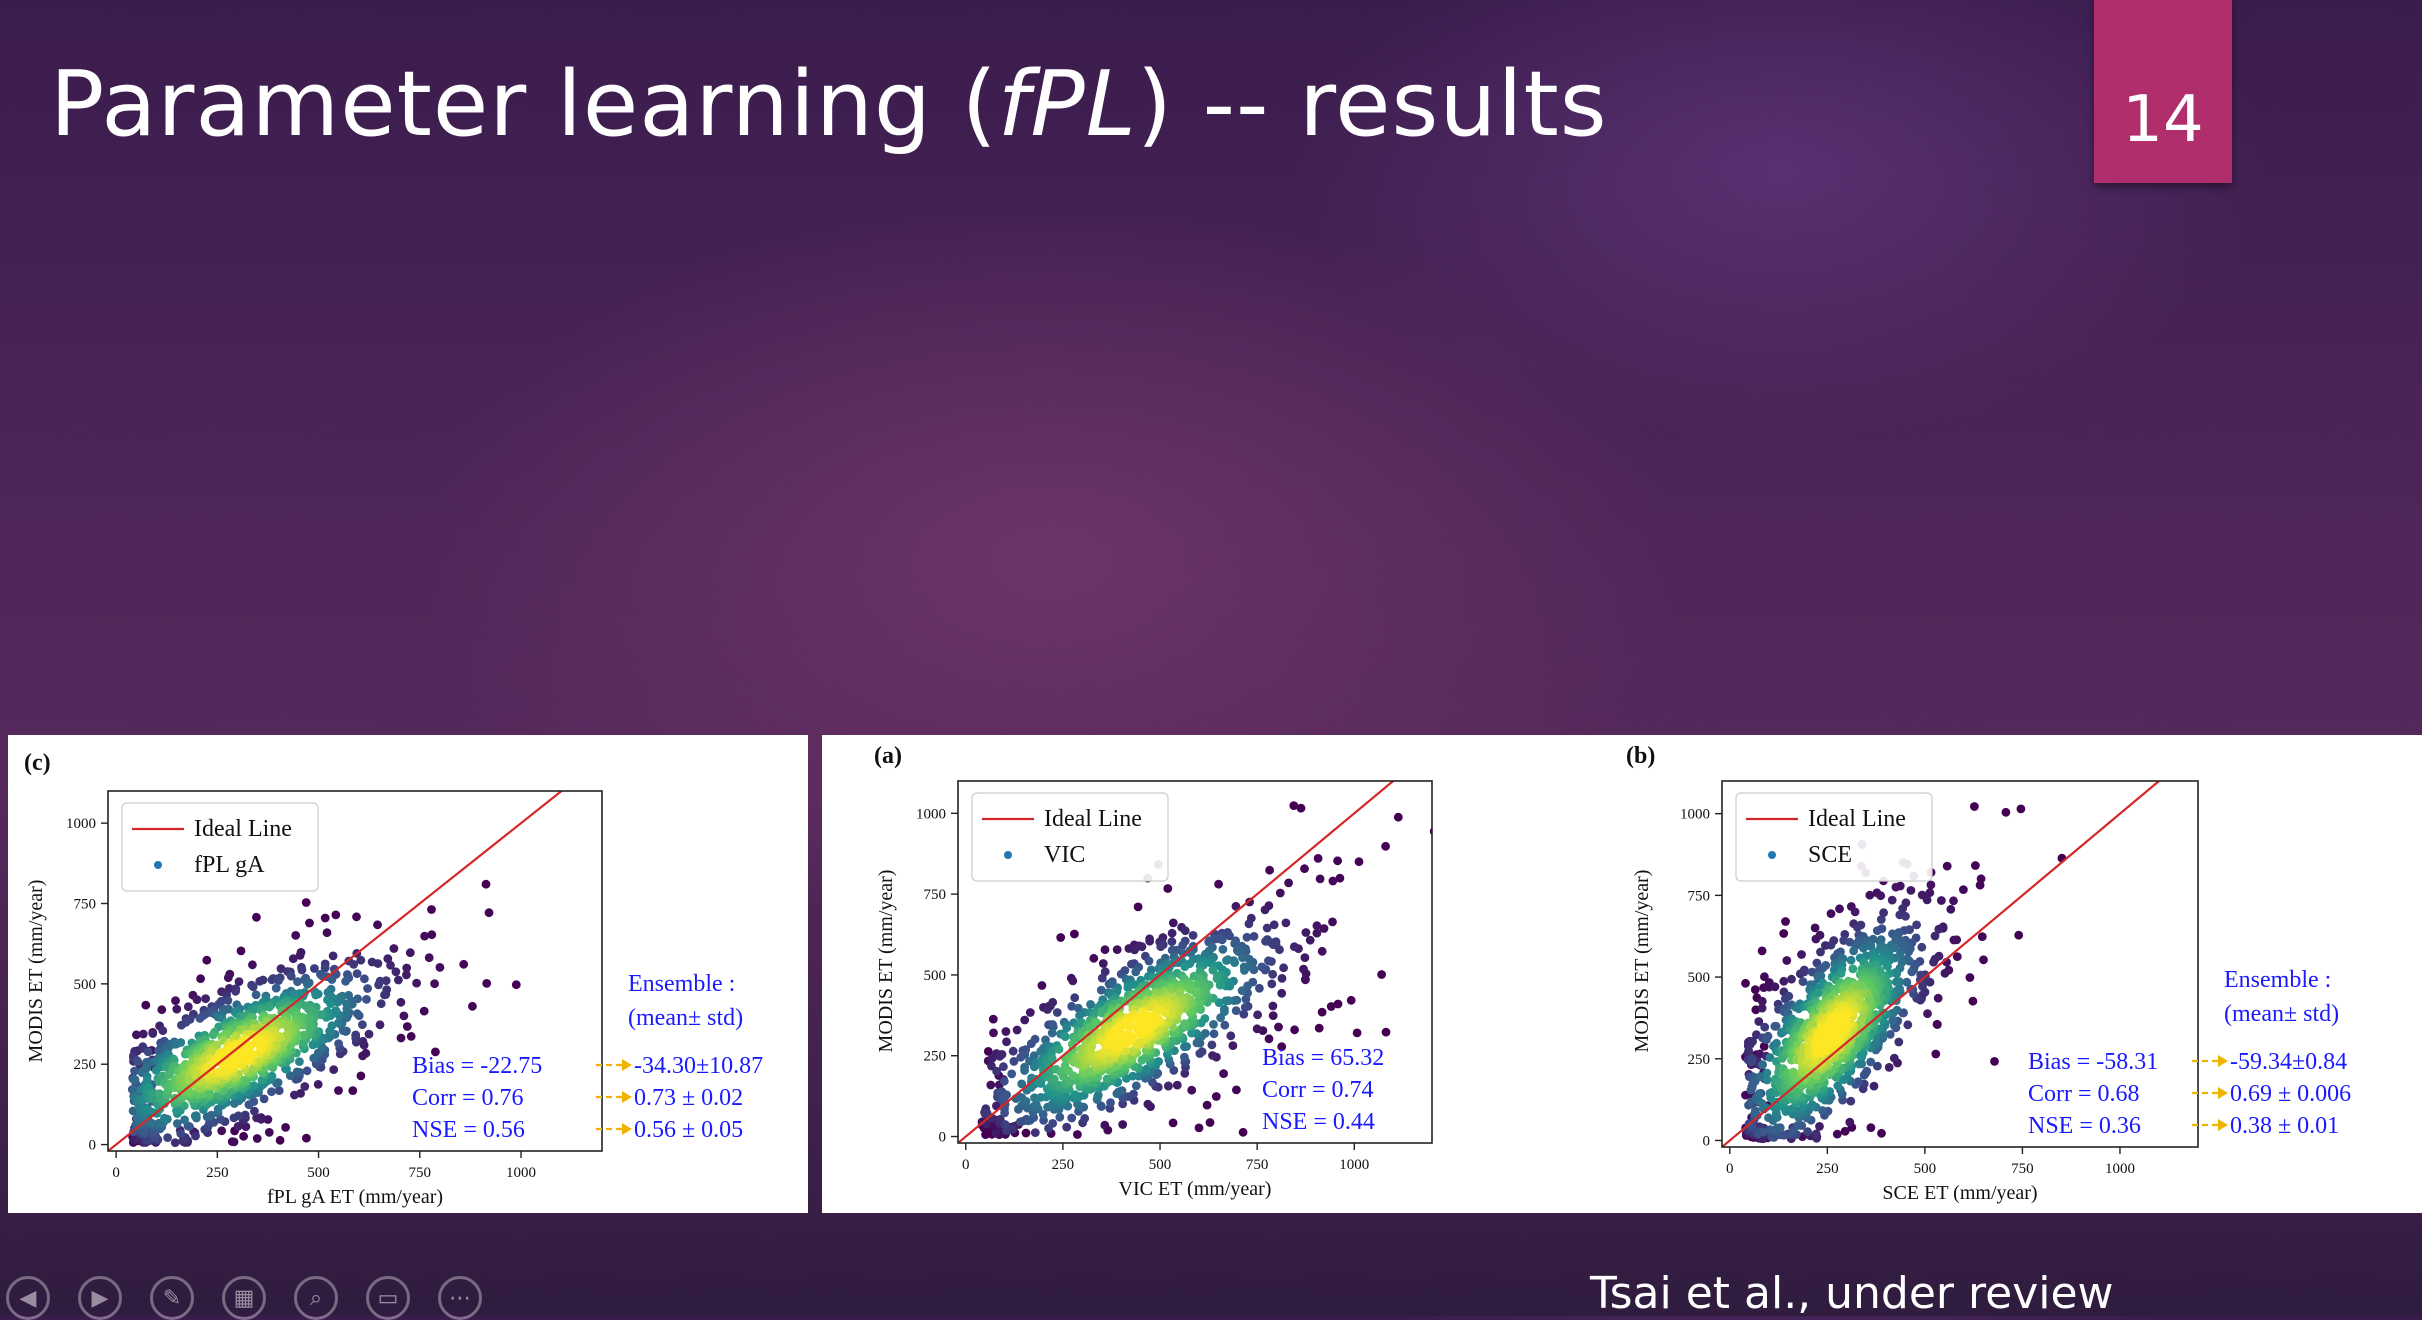 The image size is (2422, 1320). Describe the element at coordinates (28, 1298) in the screenshot. I see `previous-slide-icon: ◀` at that location.